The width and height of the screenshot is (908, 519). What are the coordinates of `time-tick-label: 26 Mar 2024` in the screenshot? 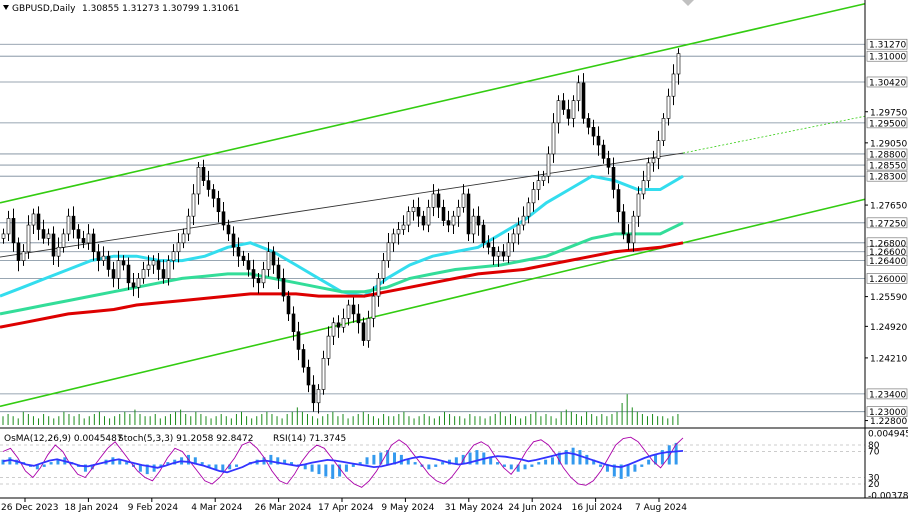 It's located at (283, 508).